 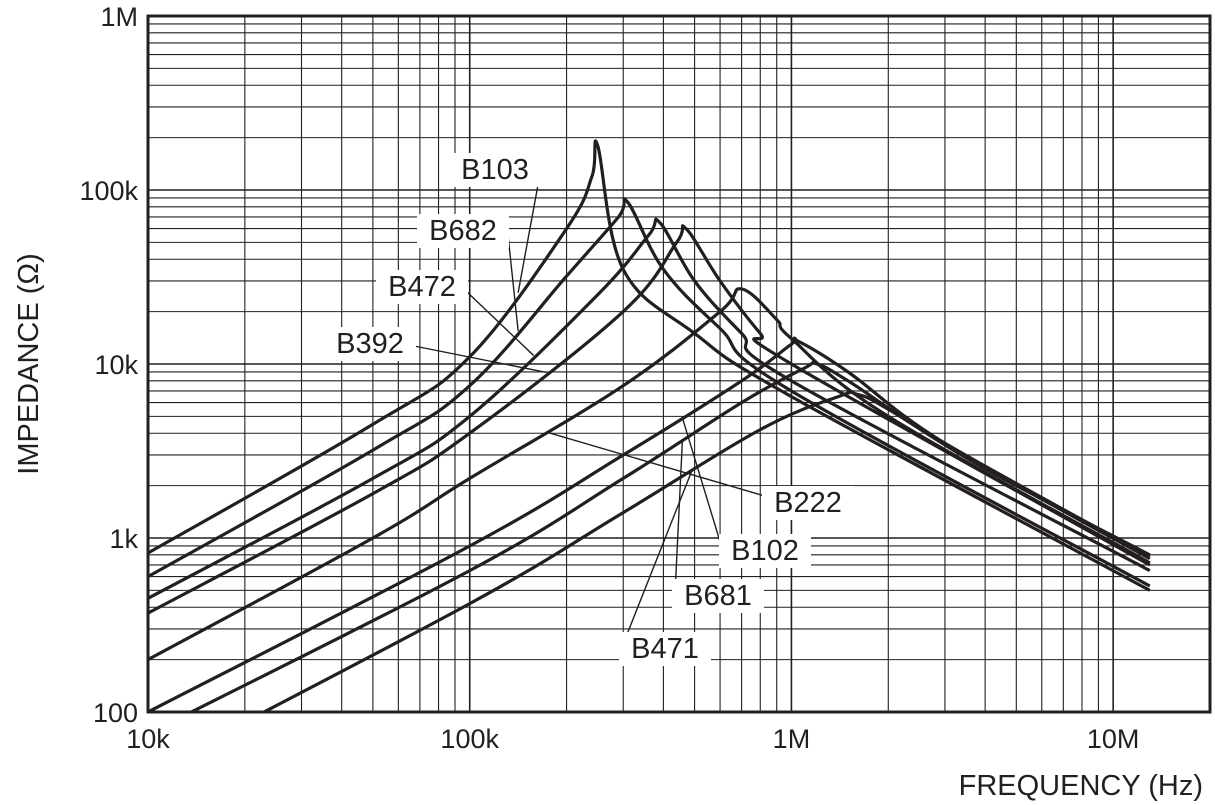 I want to click on x-tick-label: 10M, so click(x=1113, y=739).